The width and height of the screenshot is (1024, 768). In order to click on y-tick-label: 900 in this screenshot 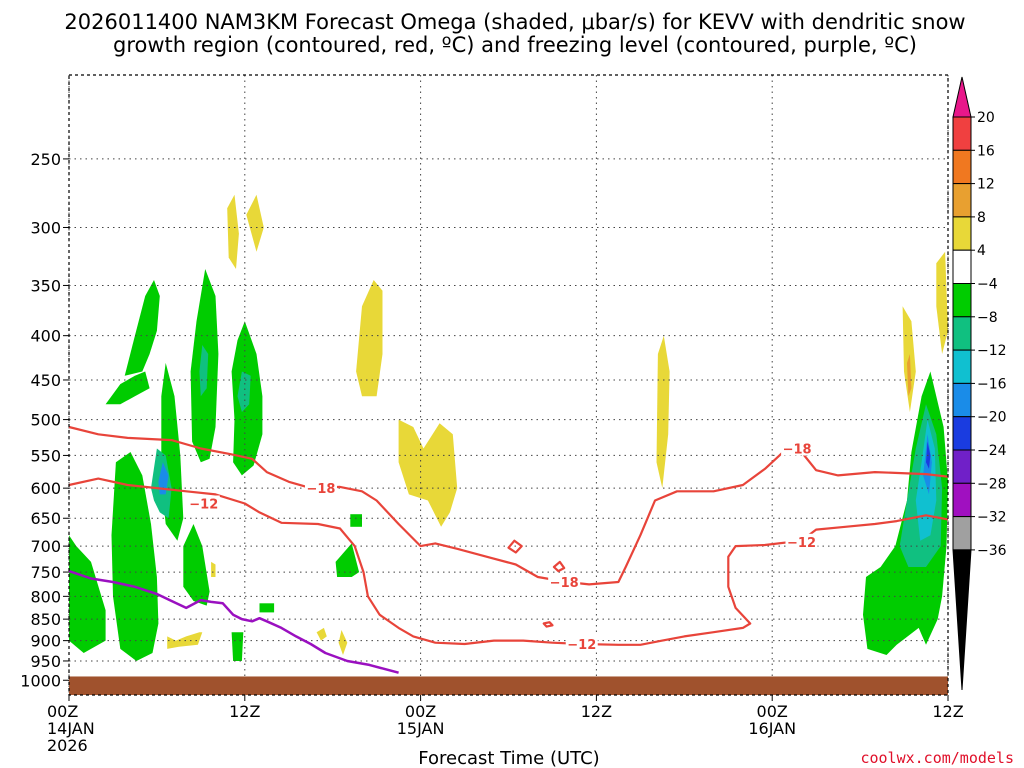, I will do `click(45, 641)`.